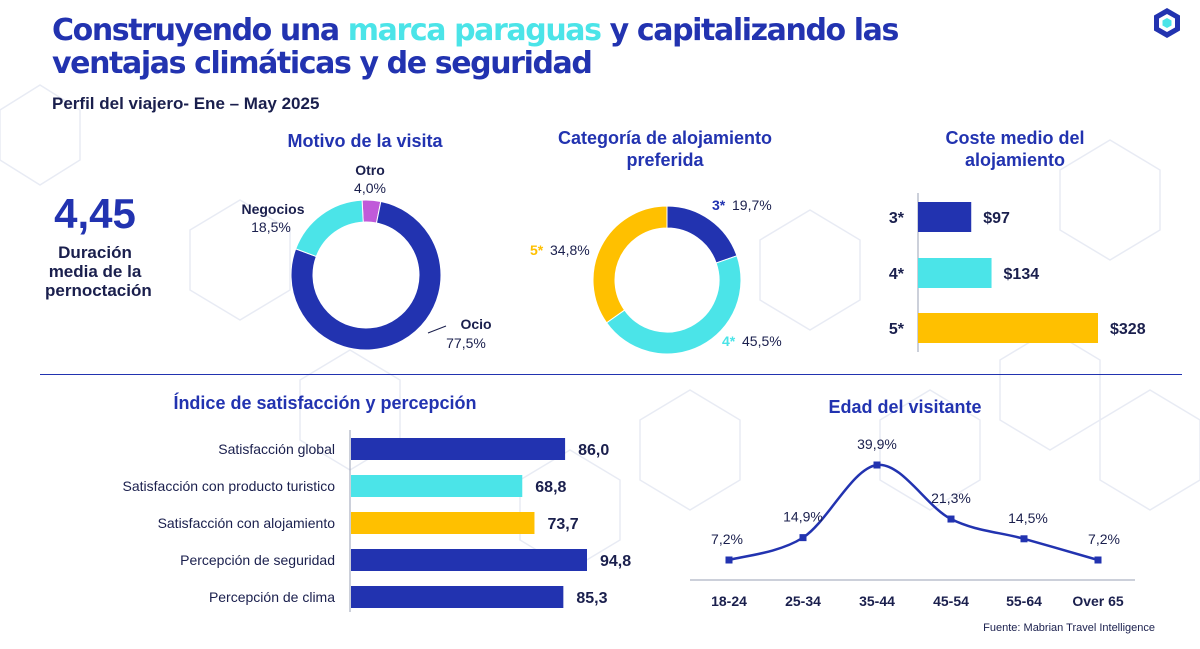 This screenshot has height=649, width=1200. Describe the element at coordinates (1015, 149) in the screenshot. I see `accommodation-cost-title: Coste medio del alojamiento` at that location.